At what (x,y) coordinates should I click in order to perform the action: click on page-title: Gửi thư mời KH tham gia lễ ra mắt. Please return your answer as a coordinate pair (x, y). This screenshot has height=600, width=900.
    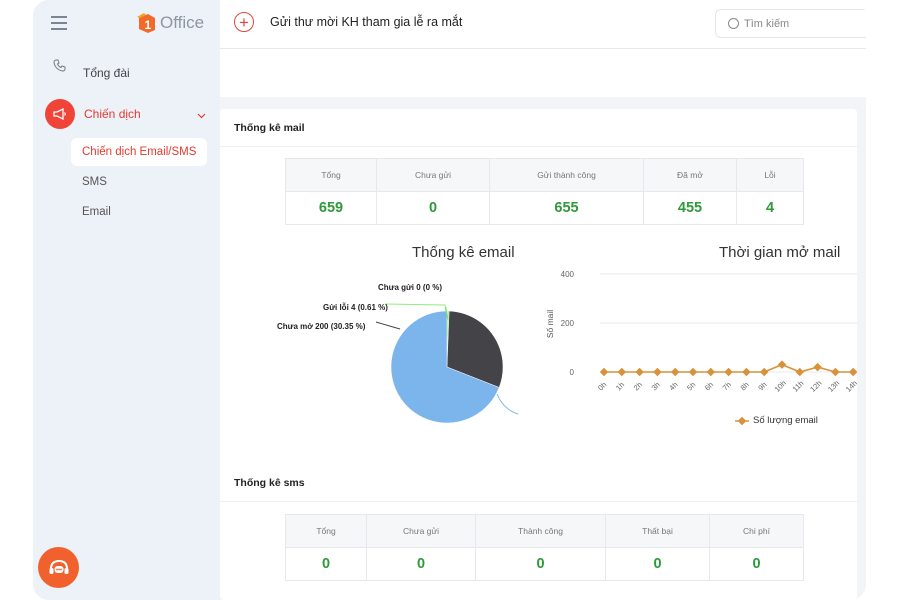
    Looking at the image, I should click on (366, 22).